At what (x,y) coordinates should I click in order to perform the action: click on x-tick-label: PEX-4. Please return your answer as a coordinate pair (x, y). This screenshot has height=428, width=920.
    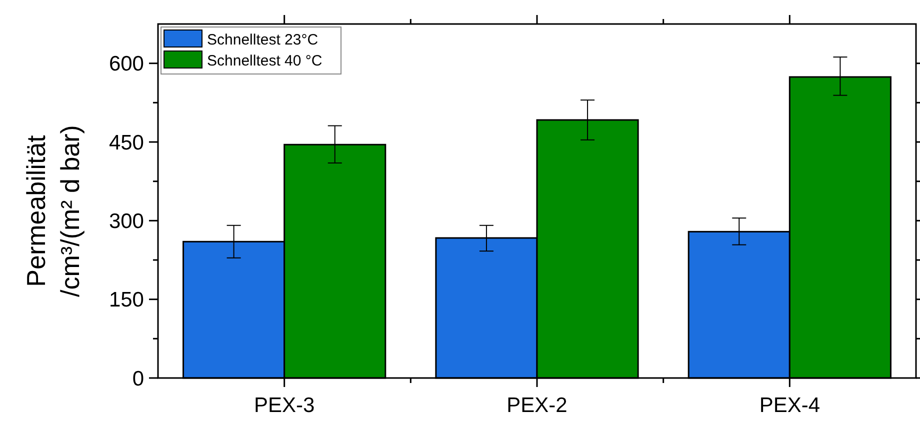
    Looking at the image, I should click on (789, 405).